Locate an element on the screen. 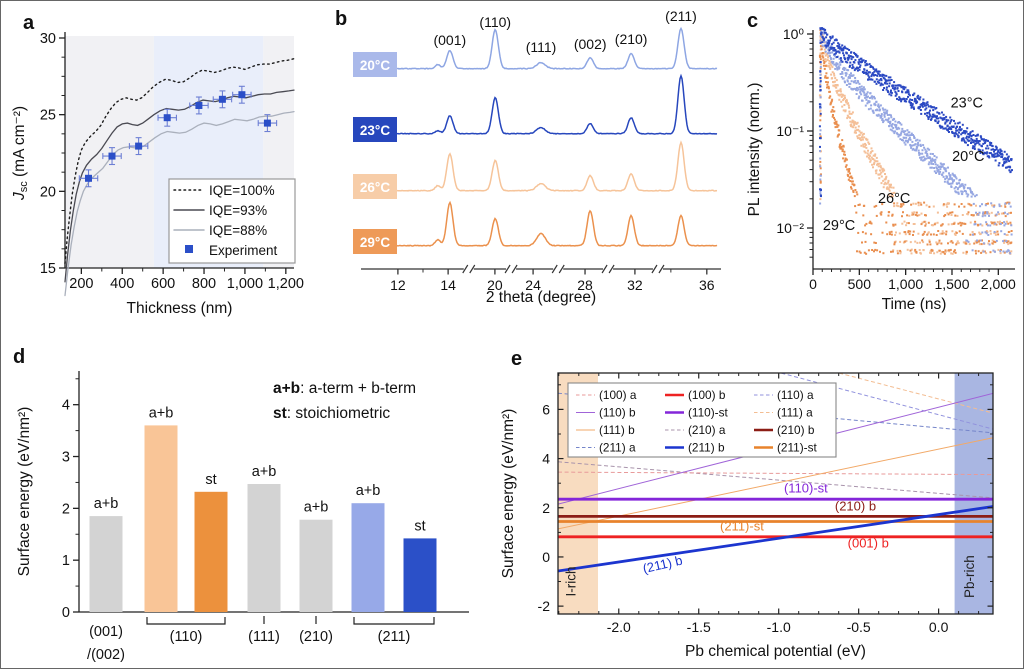  svg-text: 23°C is located at coordinates (375, 130).